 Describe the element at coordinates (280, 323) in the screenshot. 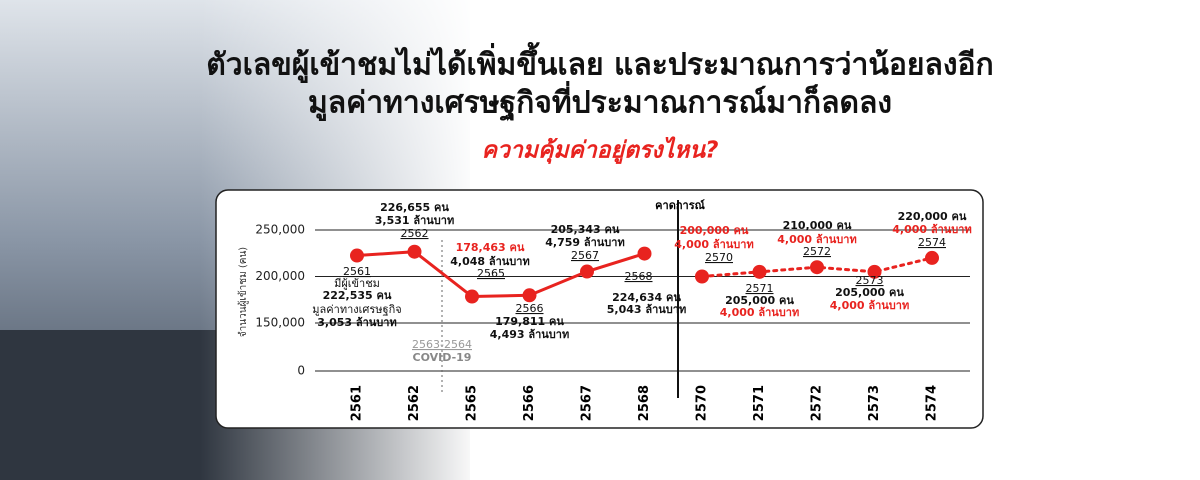

I see `y-tick-label: 150,000` at that location.